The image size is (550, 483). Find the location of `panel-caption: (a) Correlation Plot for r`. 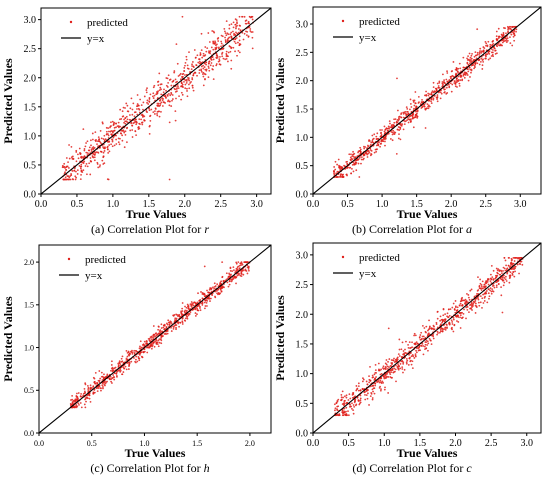

panel-caption: (a) Correlation Plot for r is located at coordinates (150, 229).